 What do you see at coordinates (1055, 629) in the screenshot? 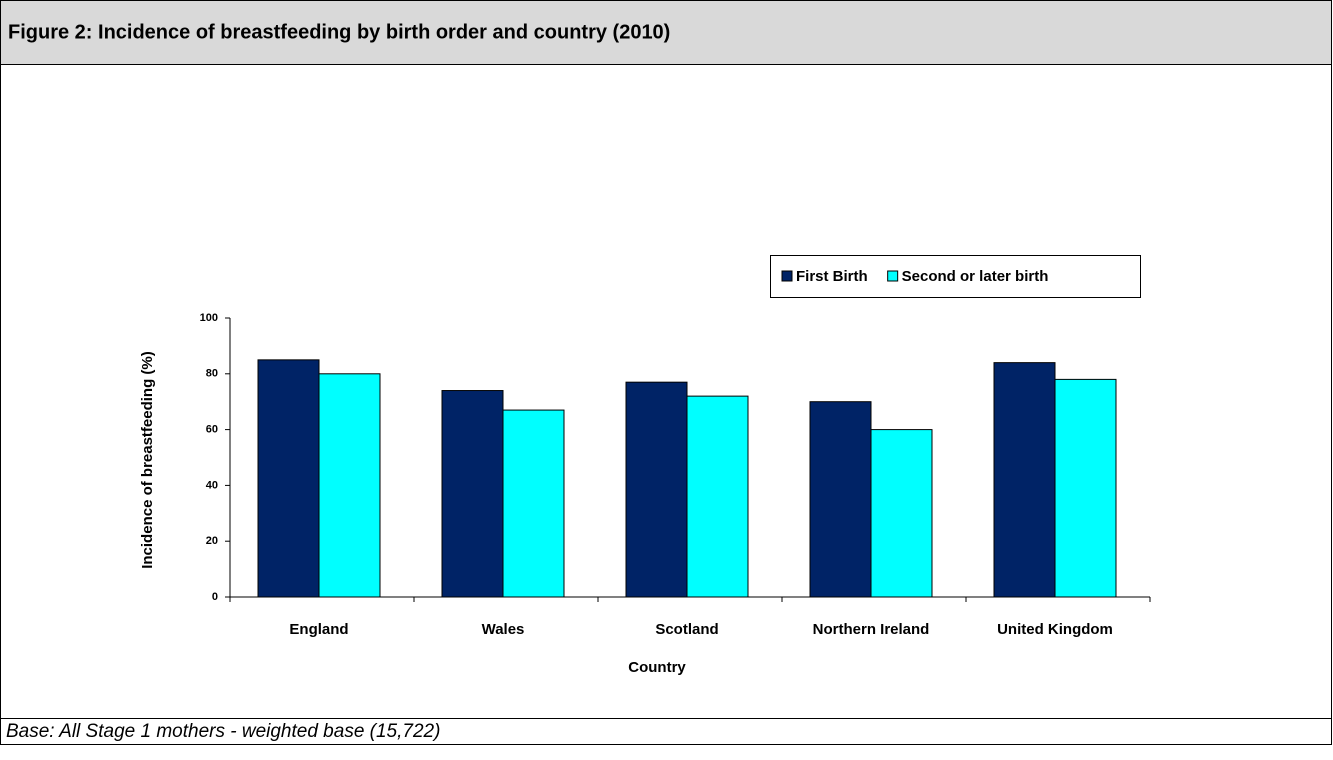
I see `x-tick-label: United Kingdom` at bounding box center [1055, 629].